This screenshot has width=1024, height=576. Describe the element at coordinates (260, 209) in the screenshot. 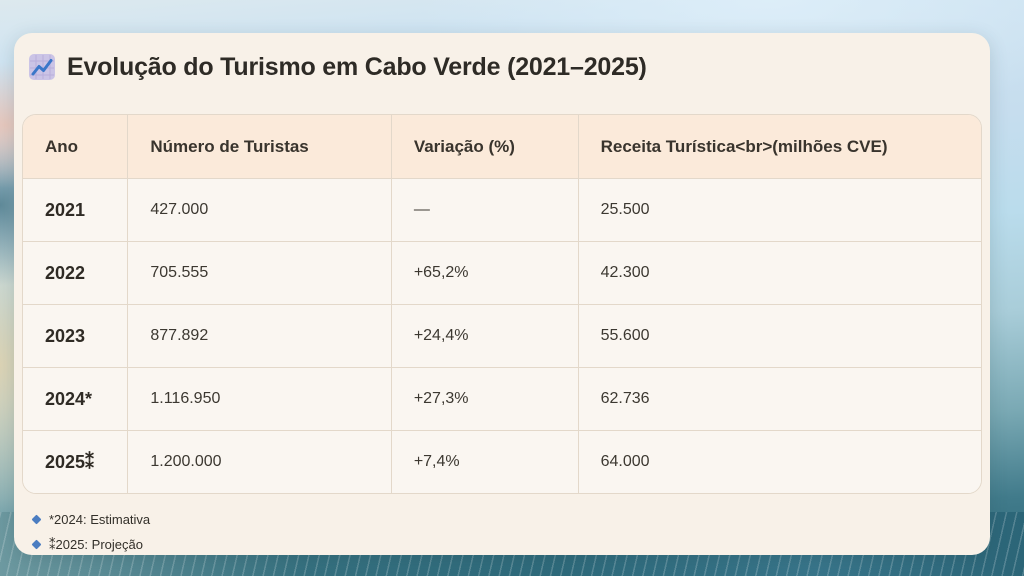

I see `tourists-cell: 427.000` at that location.